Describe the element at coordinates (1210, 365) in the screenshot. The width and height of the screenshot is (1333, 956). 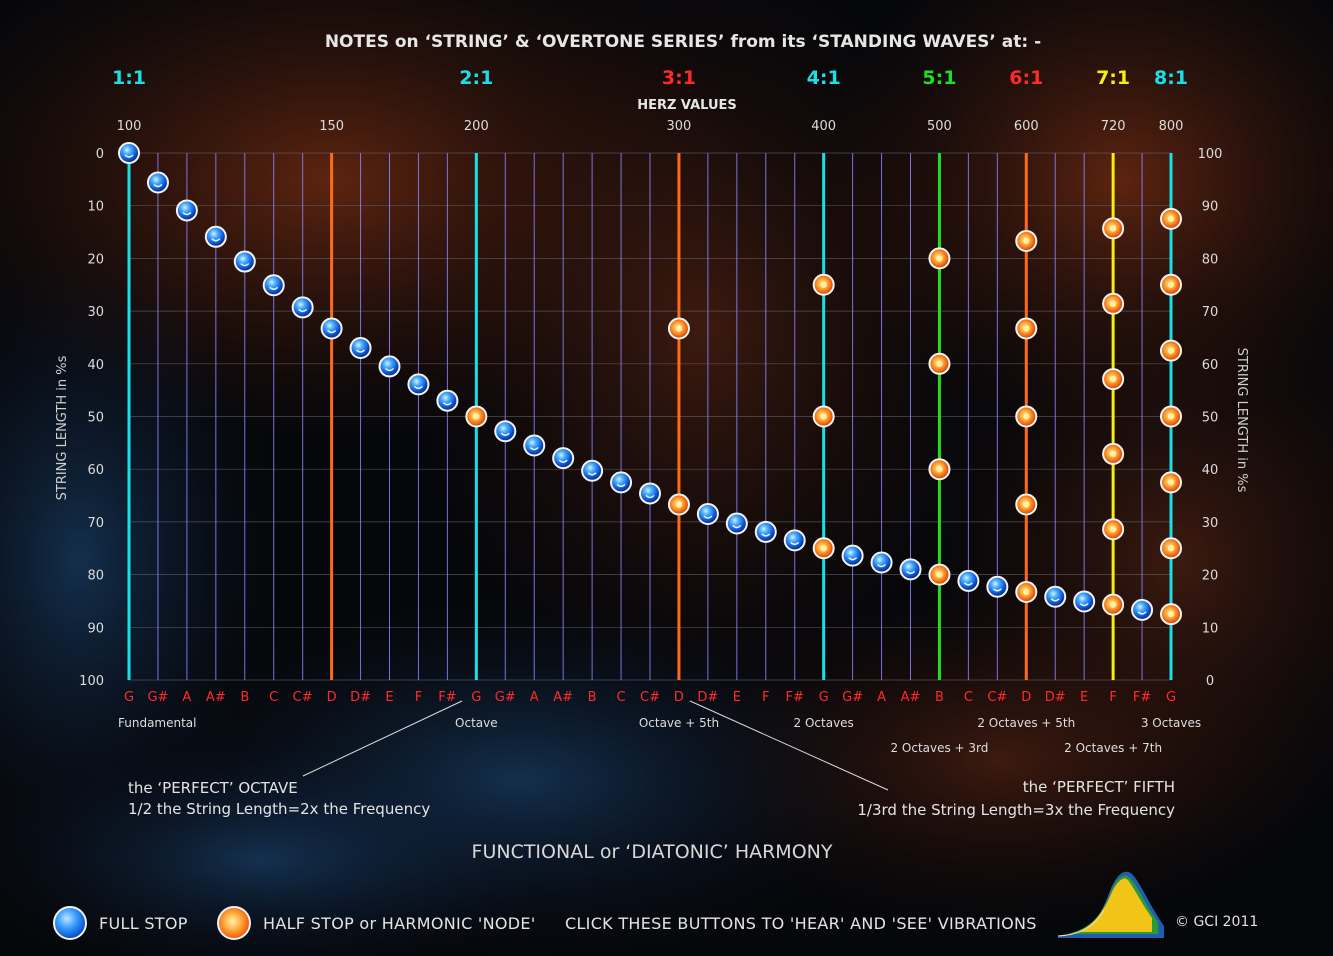
I see `right-tick-label: 60` at that location.